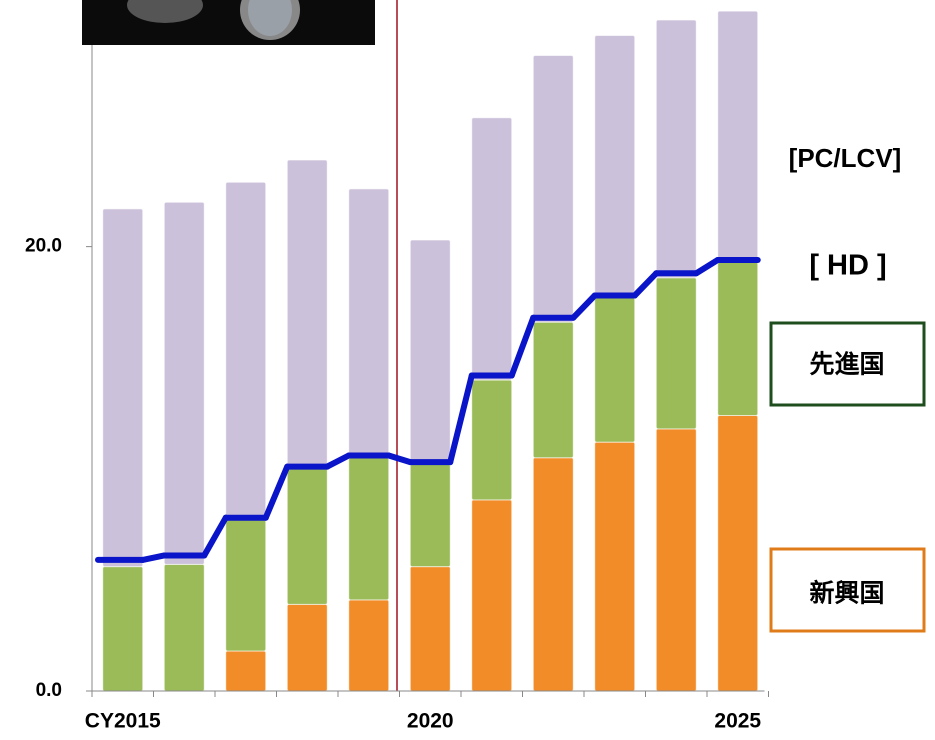 This screenshot has width=935, height=740. Describe the element at coordinates (228, 22) in the screenshot. I see `photo` at that location.